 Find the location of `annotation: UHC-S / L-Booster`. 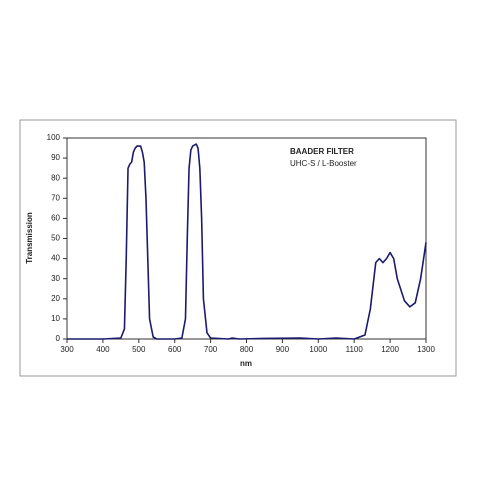

annotation: UHC-S / L-Booster is located at coordinates (323, 163).